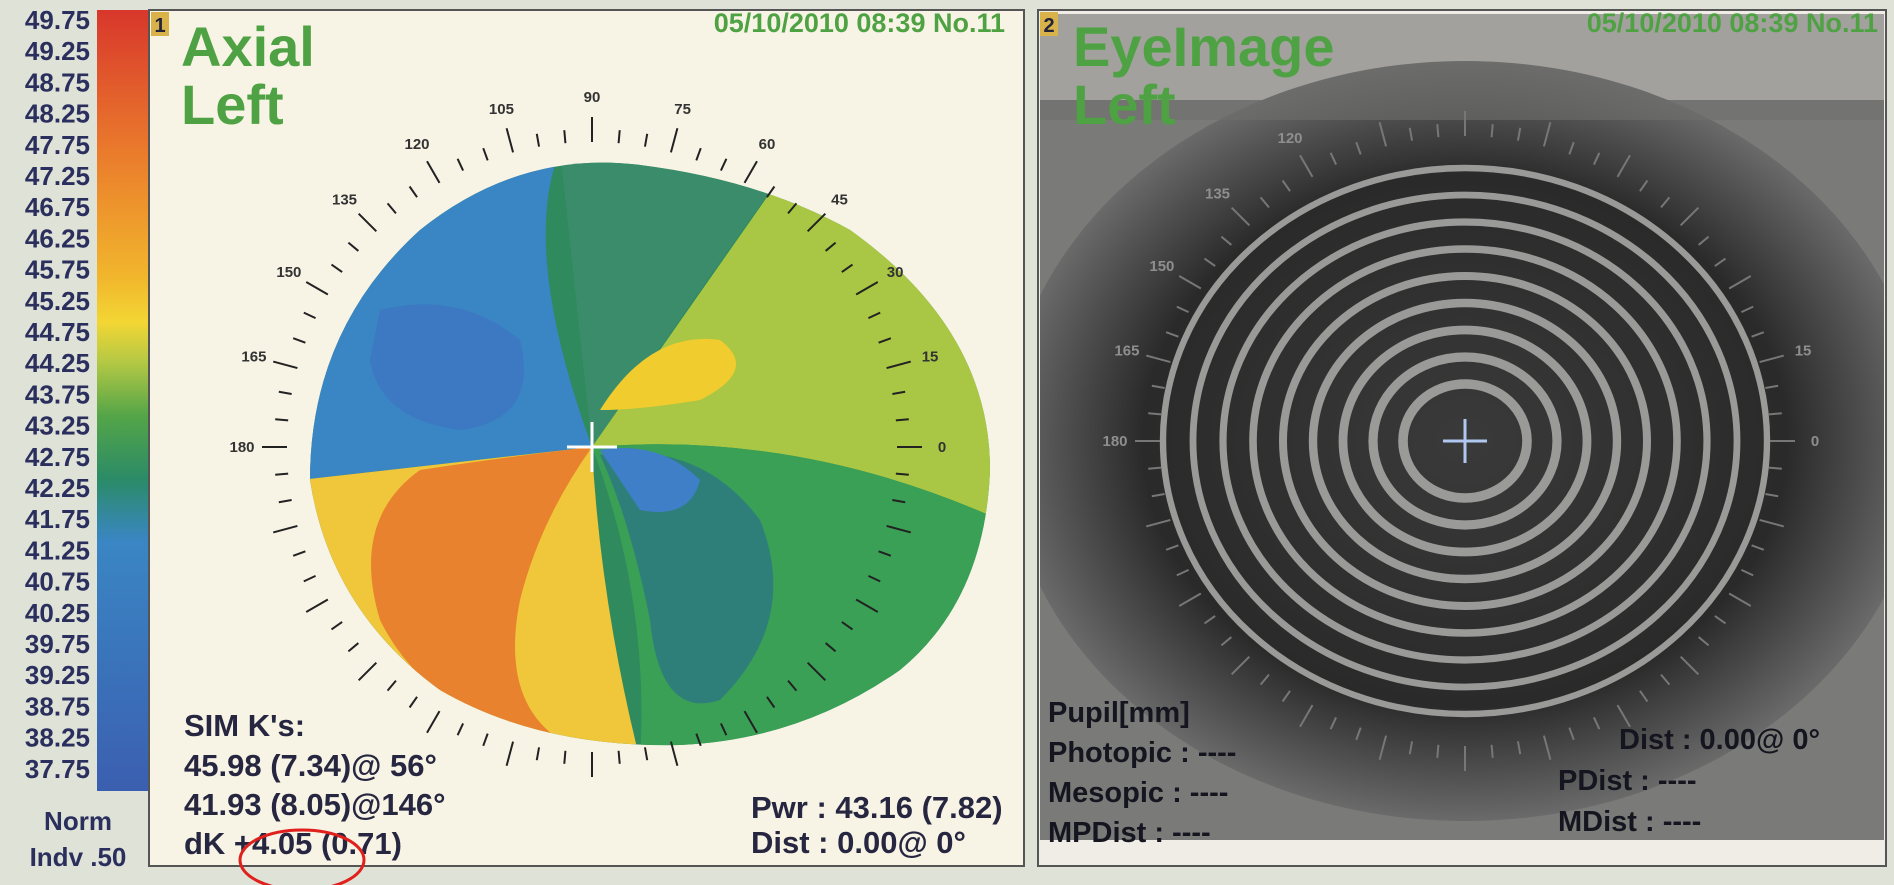  Describe the element at coordinates (315, 804) in the screenshot. I see `sim-k-line: 41.93 (8.05)@146°` at that location.